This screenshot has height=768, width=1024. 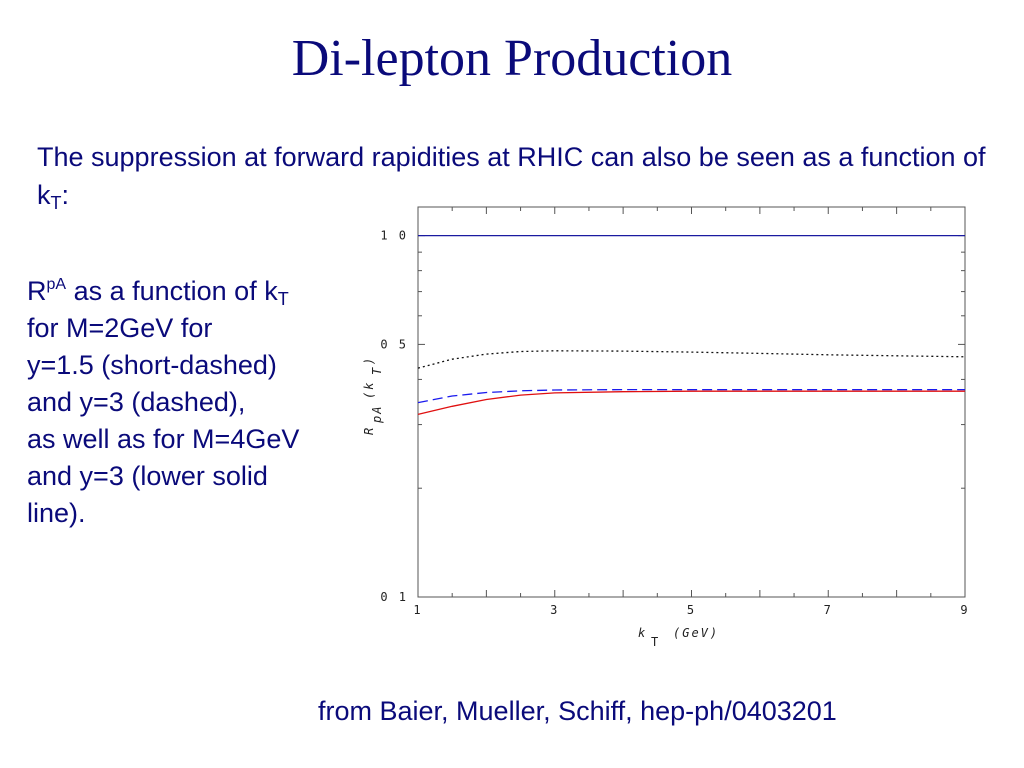 I want to click on x-tick-labels: 1 3 5 7 9, so click(x=691, y=610).